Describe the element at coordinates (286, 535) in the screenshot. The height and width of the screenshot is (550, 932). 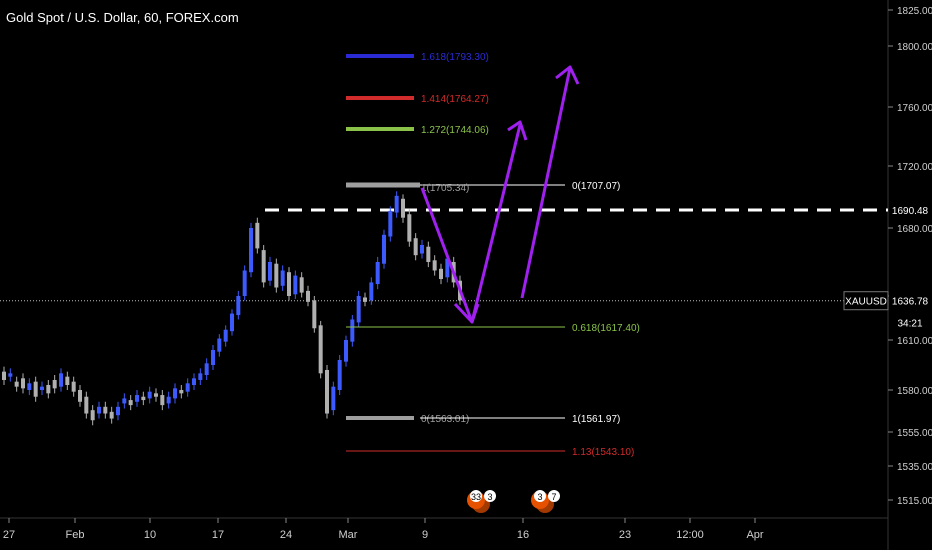
I see `x-tick-label: 24` at that location.